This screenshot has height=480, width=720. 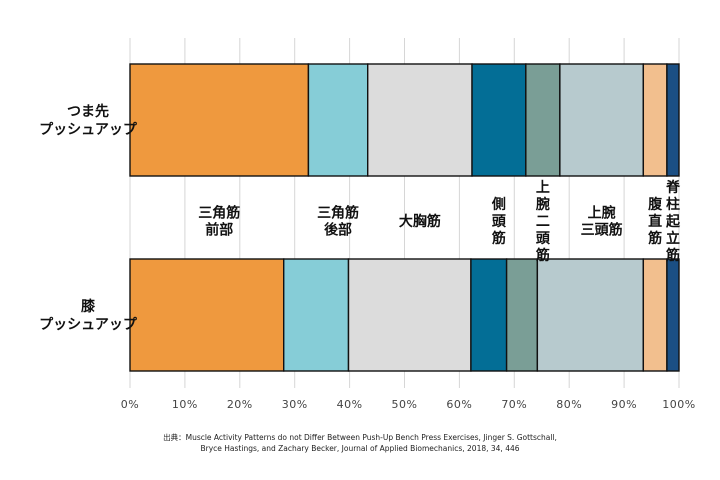 I want to click on x-tick-label: 0%, so click(x=130, y=404).